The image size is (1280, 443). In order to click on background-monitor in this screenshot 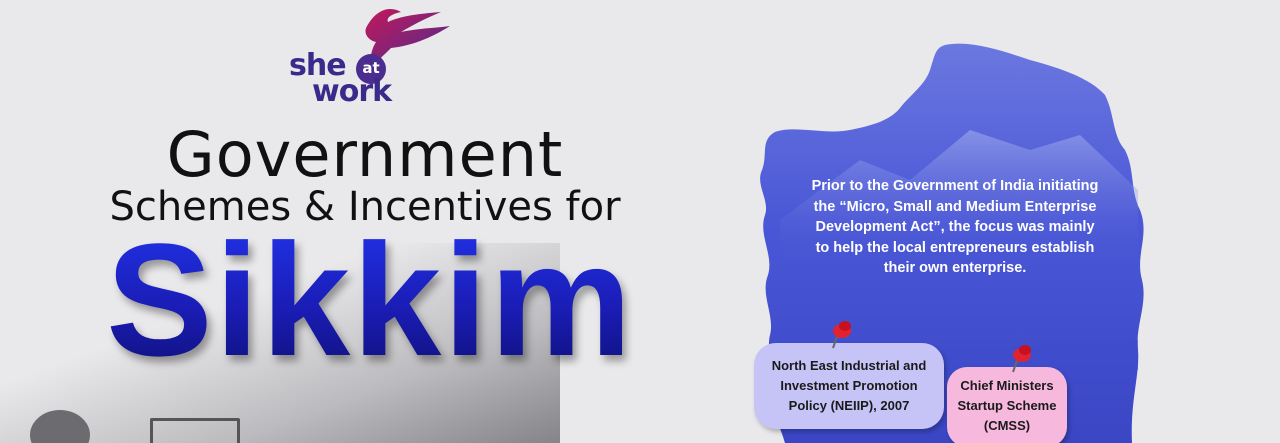, I will do `click(195, 430)`.